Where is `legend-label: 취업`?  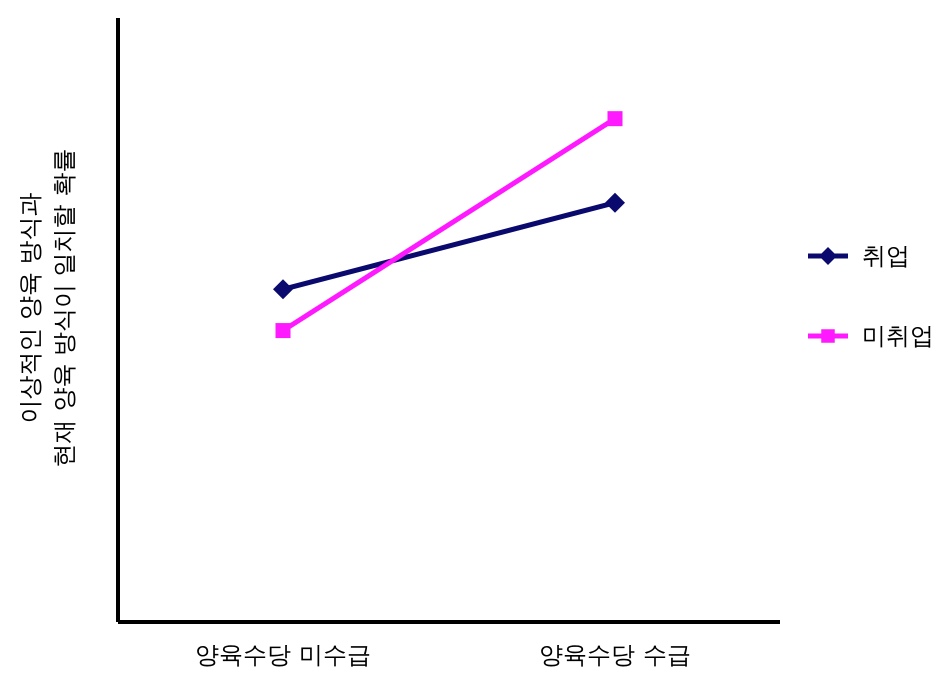
legend-label: 취업 is located at coordinates (886, 256).